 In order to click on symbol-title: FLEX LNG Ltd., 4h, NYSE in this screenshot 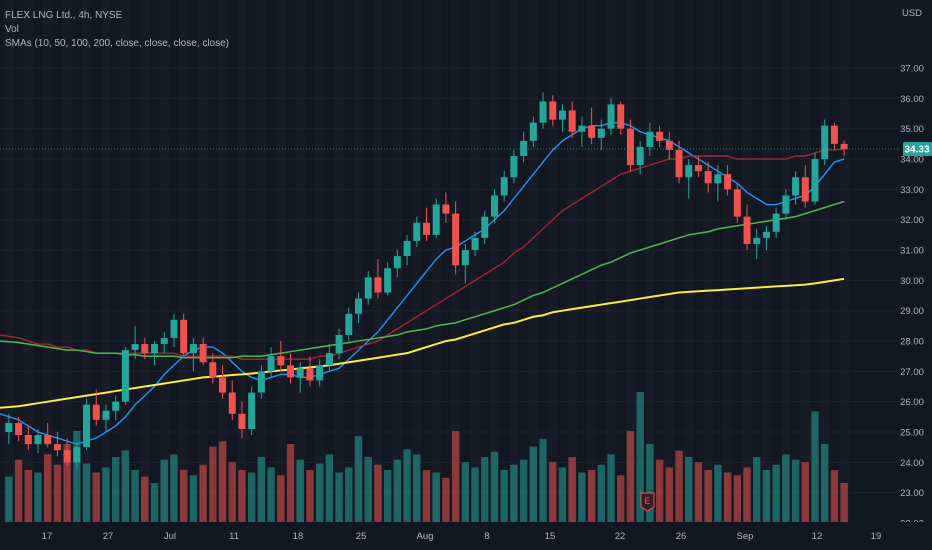, I will do `click(64, 15)`.